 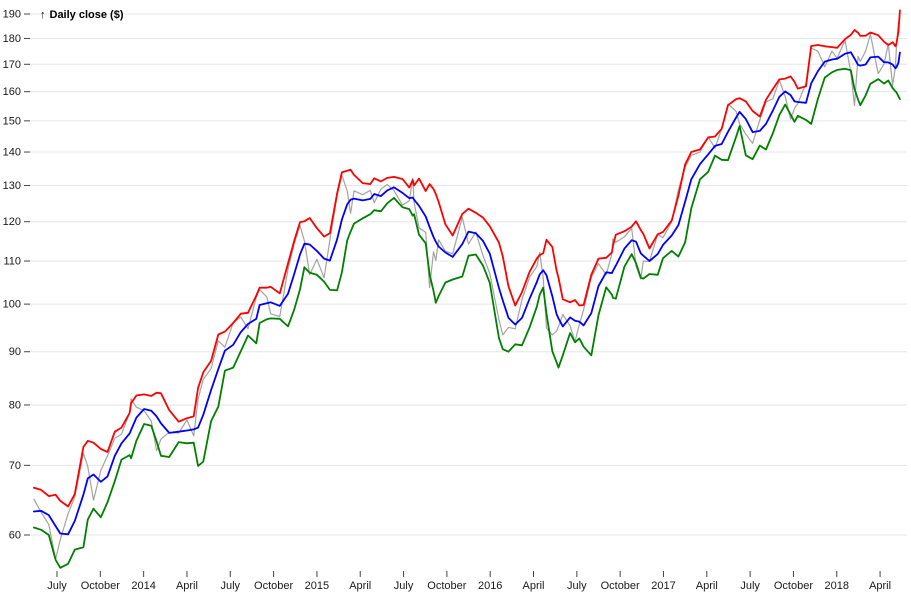 I want to click on x-tick-label: 2017, so click(x=663, y=586).